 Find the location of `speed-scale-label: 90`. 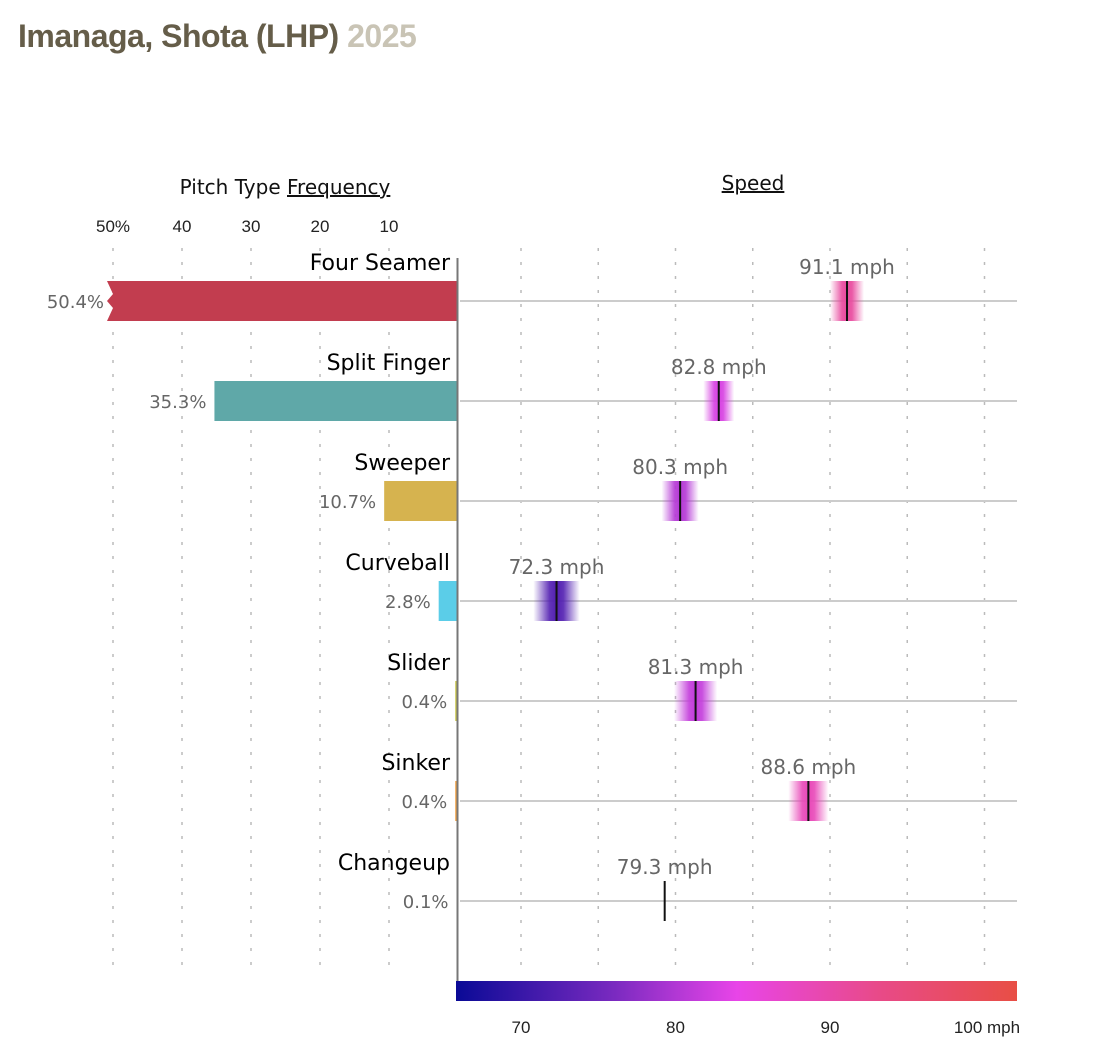

speed-scale-label: 90 is located at coordinates (830, 1027).